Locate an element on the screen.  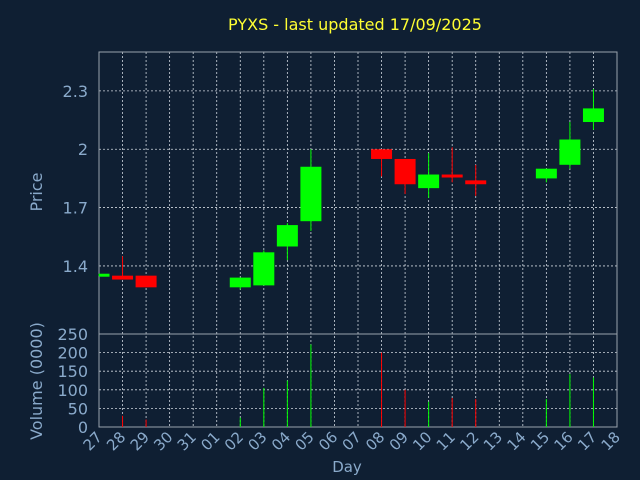
x-tick-label: 14 is located at coordinates (516, 441).